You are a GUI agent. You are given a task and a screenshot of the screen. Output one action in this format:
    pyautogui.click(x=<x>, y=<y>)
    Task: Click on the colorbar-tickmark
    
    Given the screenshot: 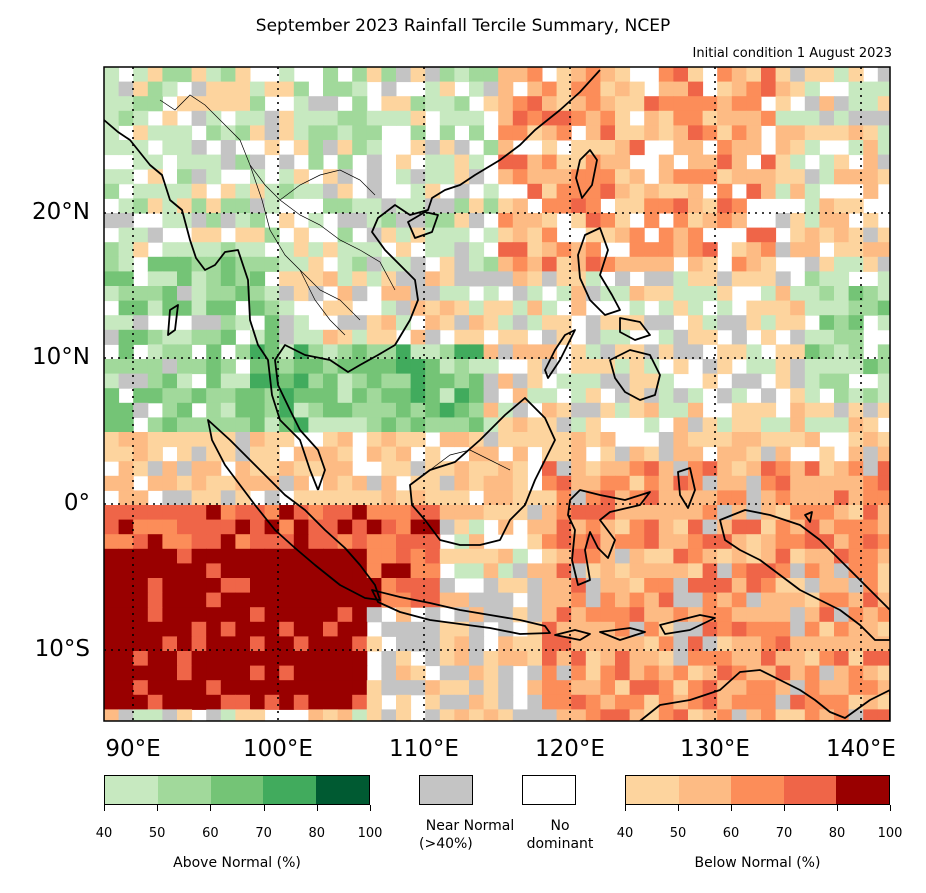 What is the action you would take?
    pyautogui.click(x=837, y=808)
    